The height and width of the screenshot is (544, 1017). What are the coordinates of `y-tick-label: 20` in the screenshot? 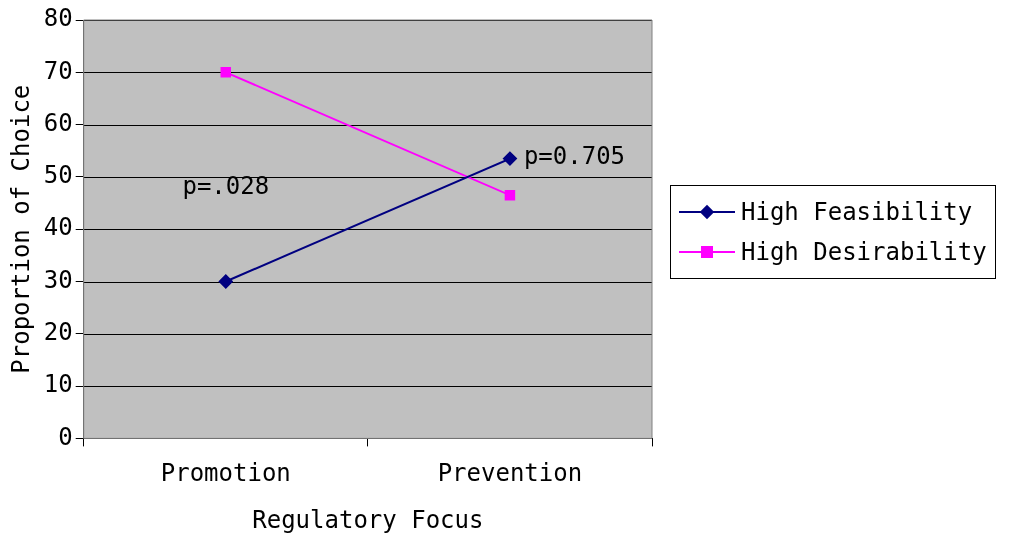 It's located at (58, 332).